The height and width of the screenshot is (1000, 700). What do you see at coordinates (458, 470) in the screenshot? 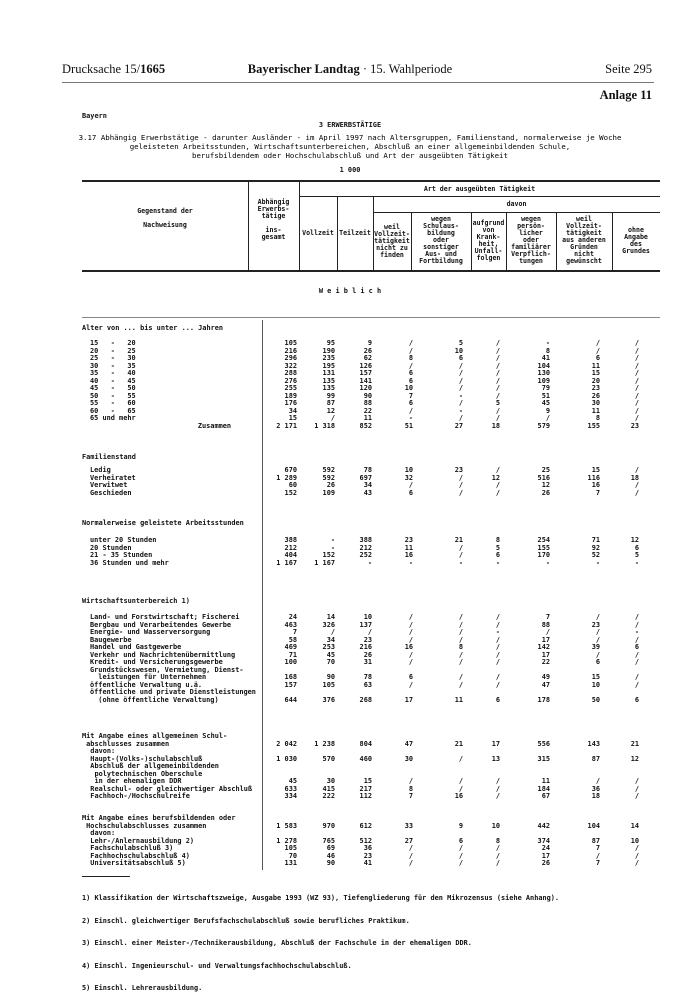
I see `cell-education: 23` at bounding box center [458, 470].